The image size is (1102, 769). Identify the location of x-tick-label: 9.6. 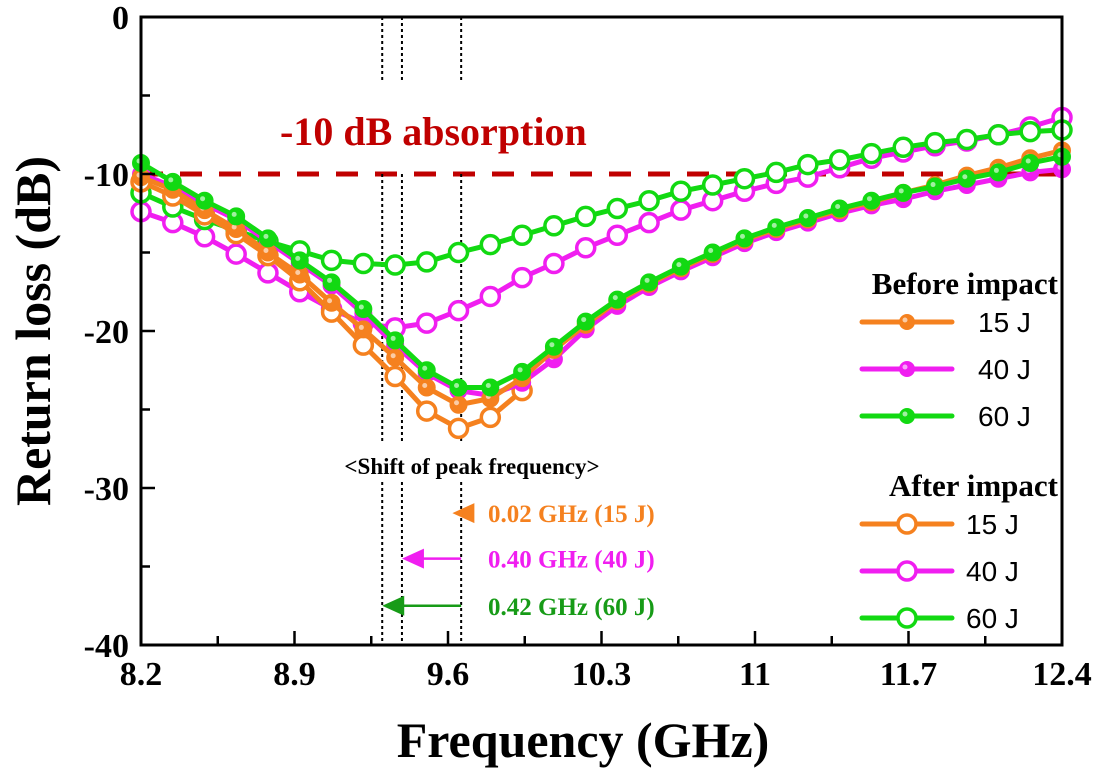
(448, 674).